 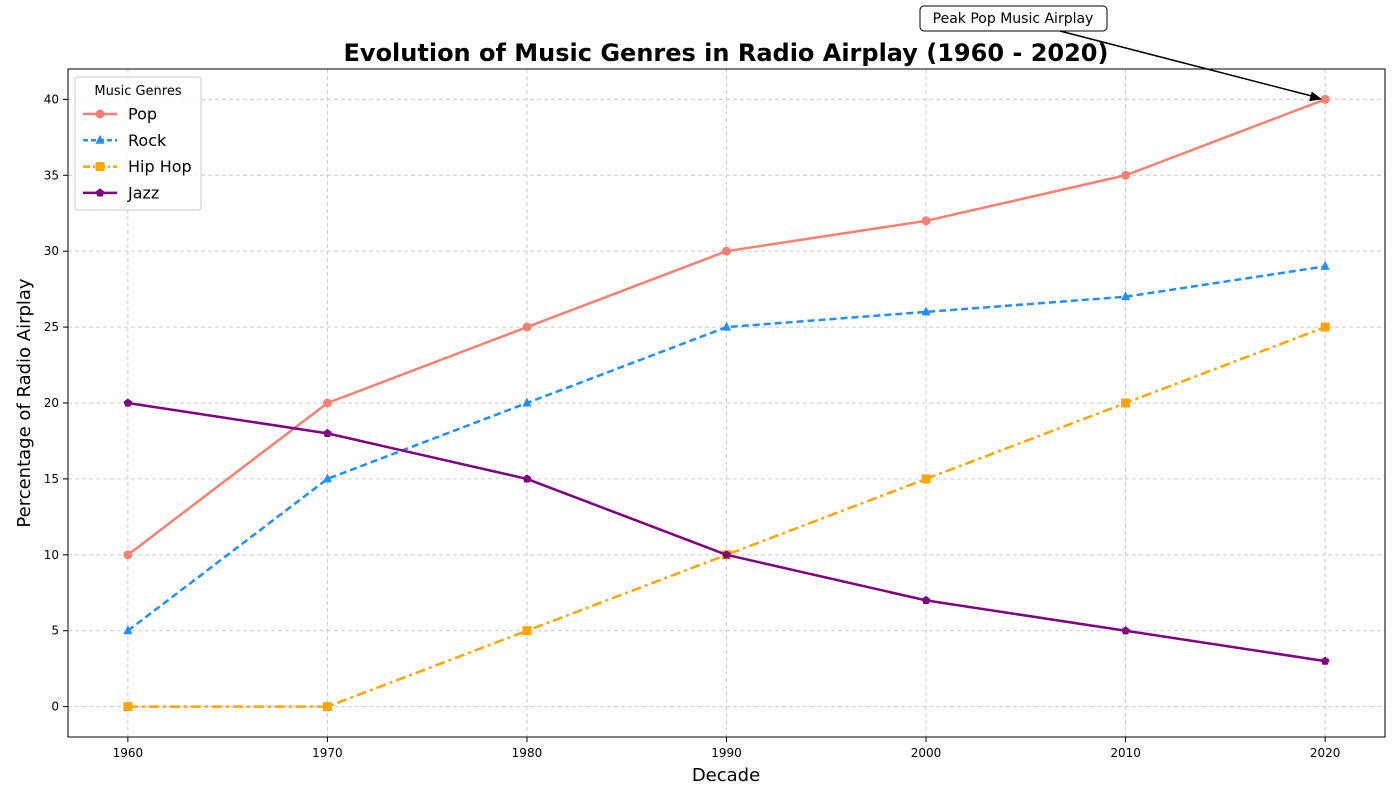 I want to click on x-tick-label: 2000, so click(x=926, y=753).